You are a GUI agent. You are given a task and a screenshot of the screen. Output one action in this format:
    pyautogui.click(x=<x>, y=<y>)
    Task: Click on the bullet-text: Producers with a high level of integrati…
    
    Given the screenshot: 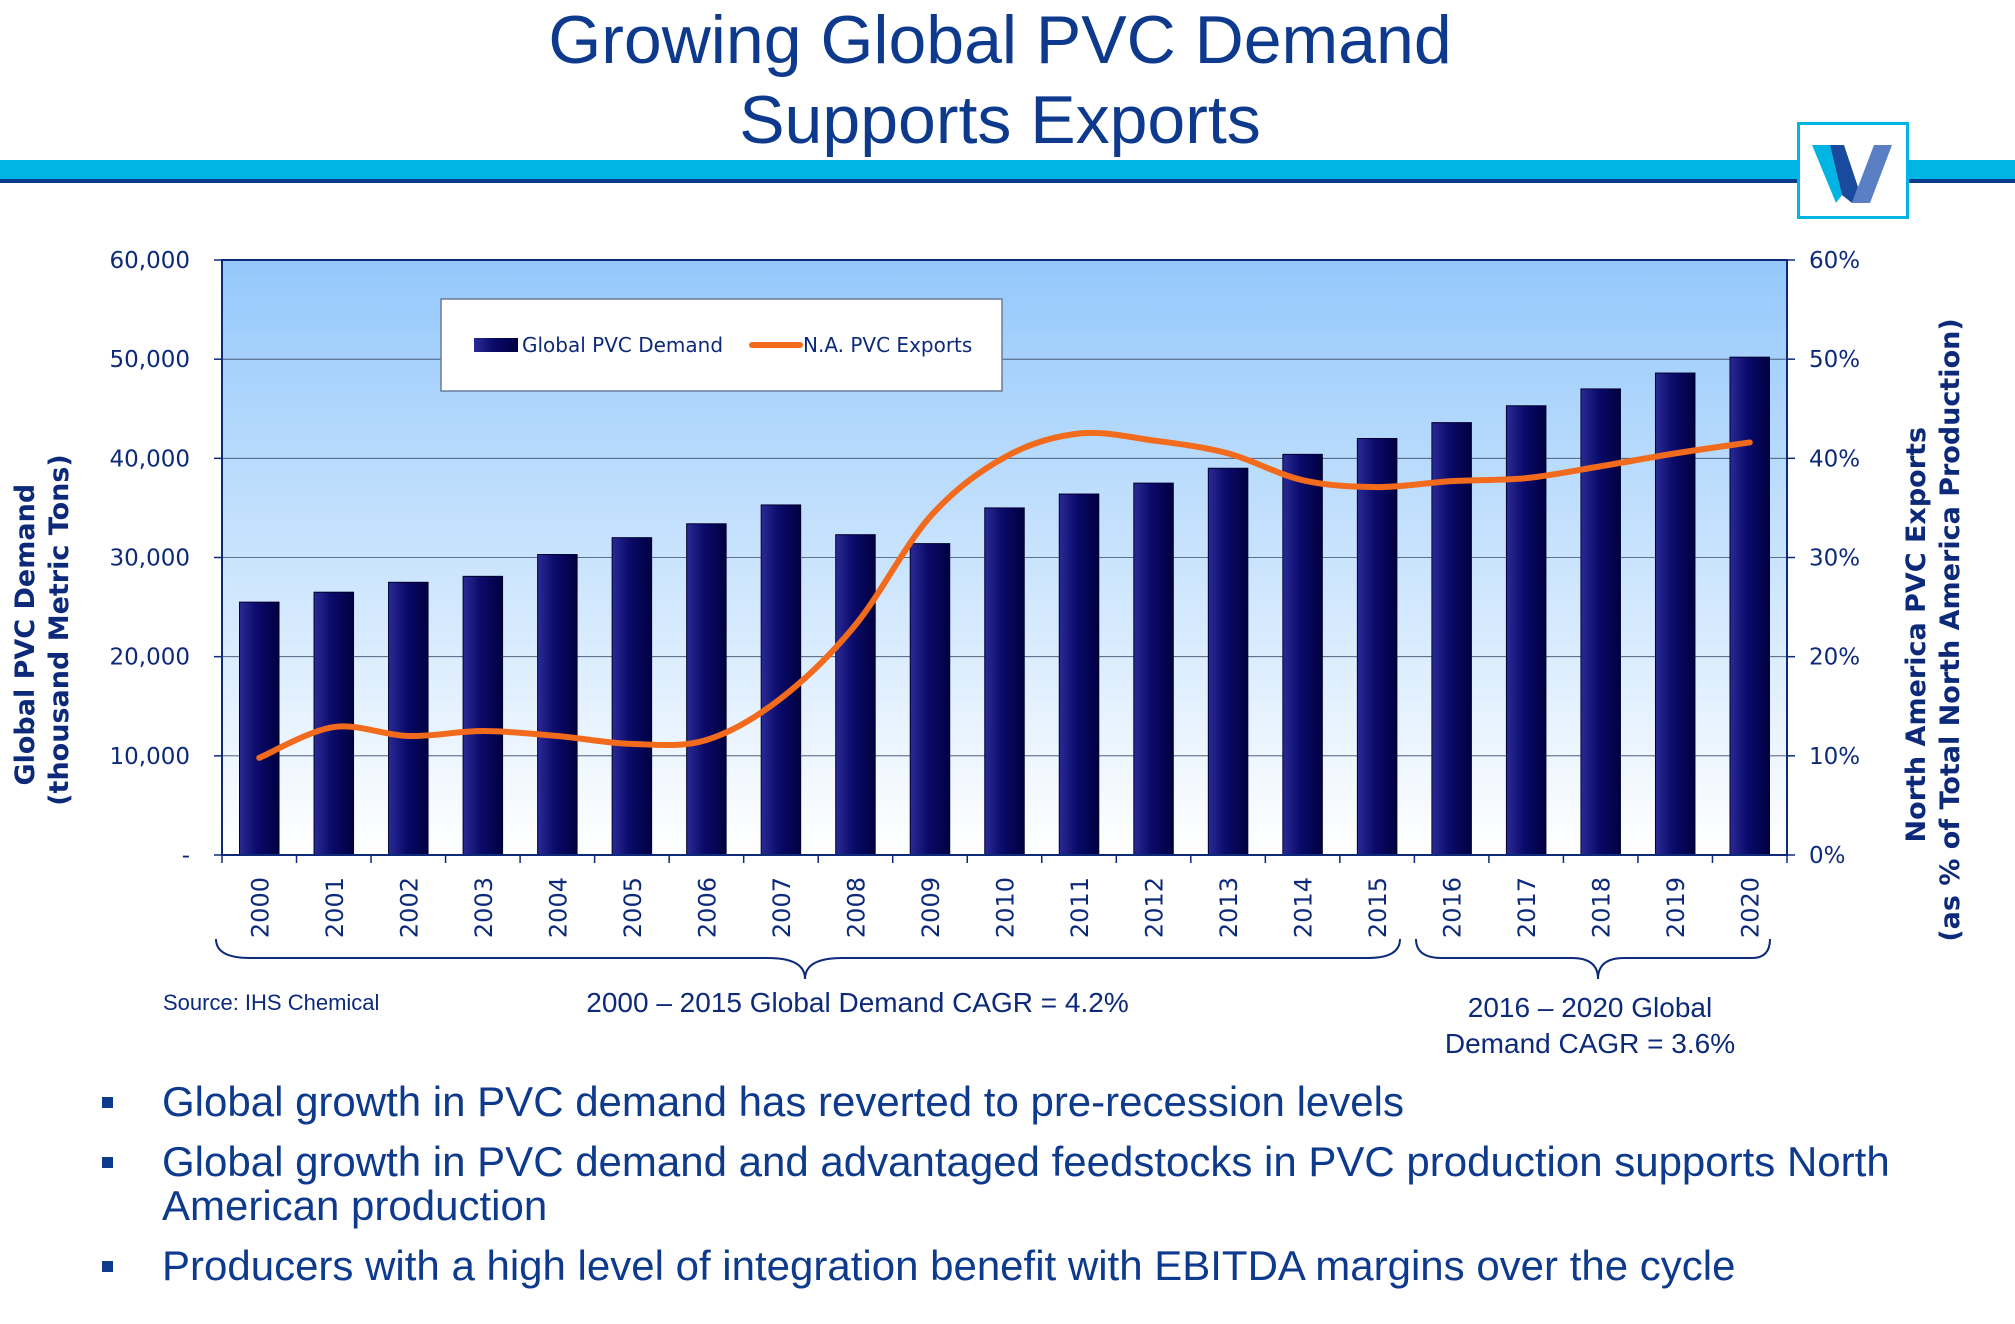 What is the action you would take?
    pyautogui.click(x=949, y=1265)
    